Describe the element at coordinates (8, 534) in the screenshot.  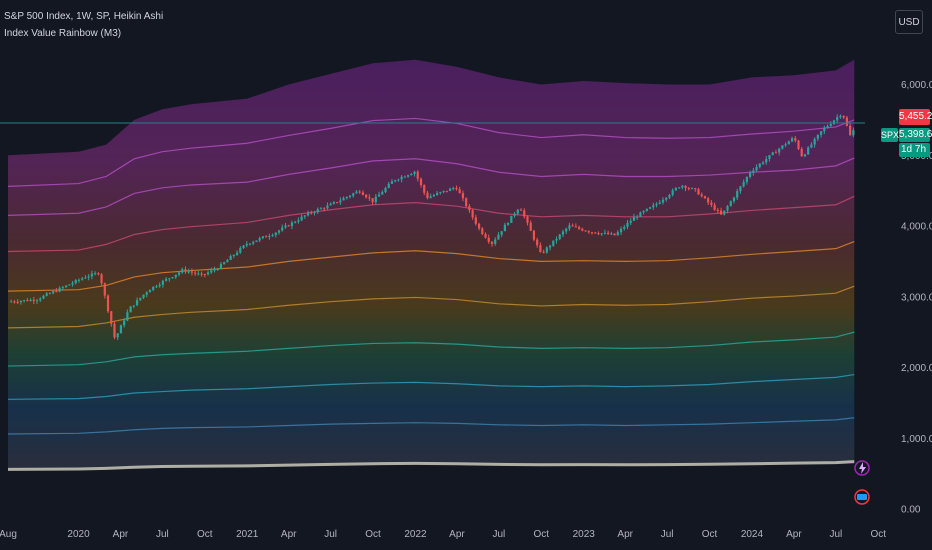
I see `time-tick-label: Aug` at that location.